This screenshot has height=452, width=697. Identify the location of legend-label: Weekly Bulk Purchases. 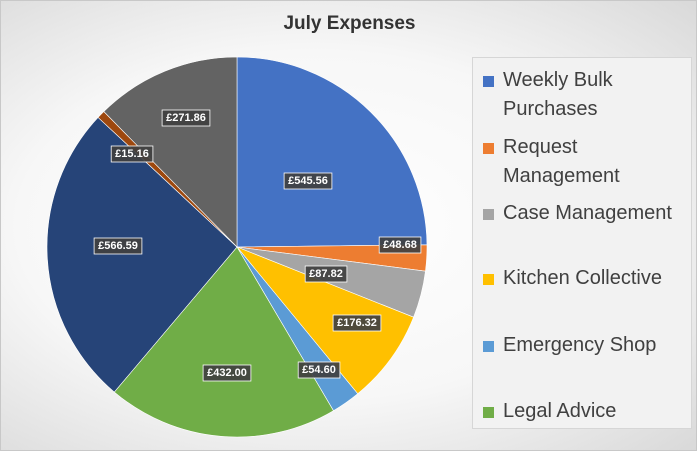
(558, 94).